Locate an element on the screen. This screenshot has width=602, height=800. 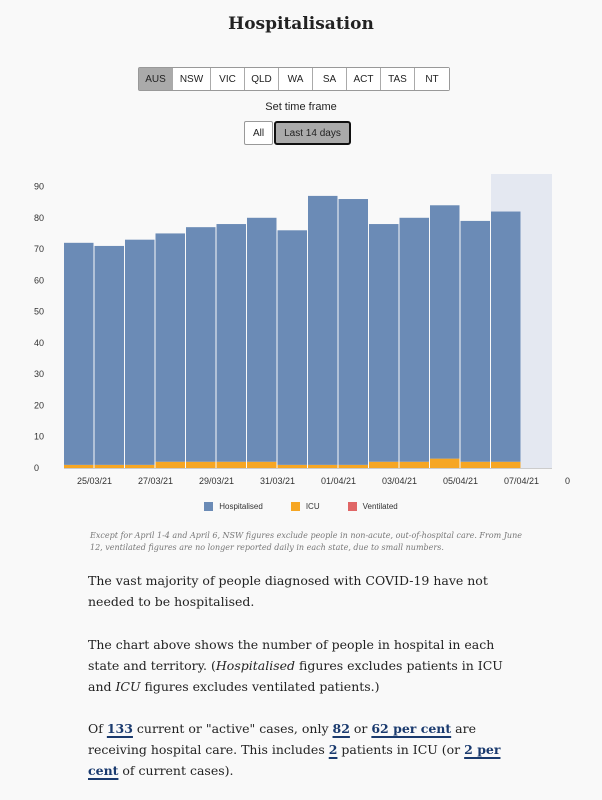
p3-text-k: of current cases). is located at coordinates (176, 770).